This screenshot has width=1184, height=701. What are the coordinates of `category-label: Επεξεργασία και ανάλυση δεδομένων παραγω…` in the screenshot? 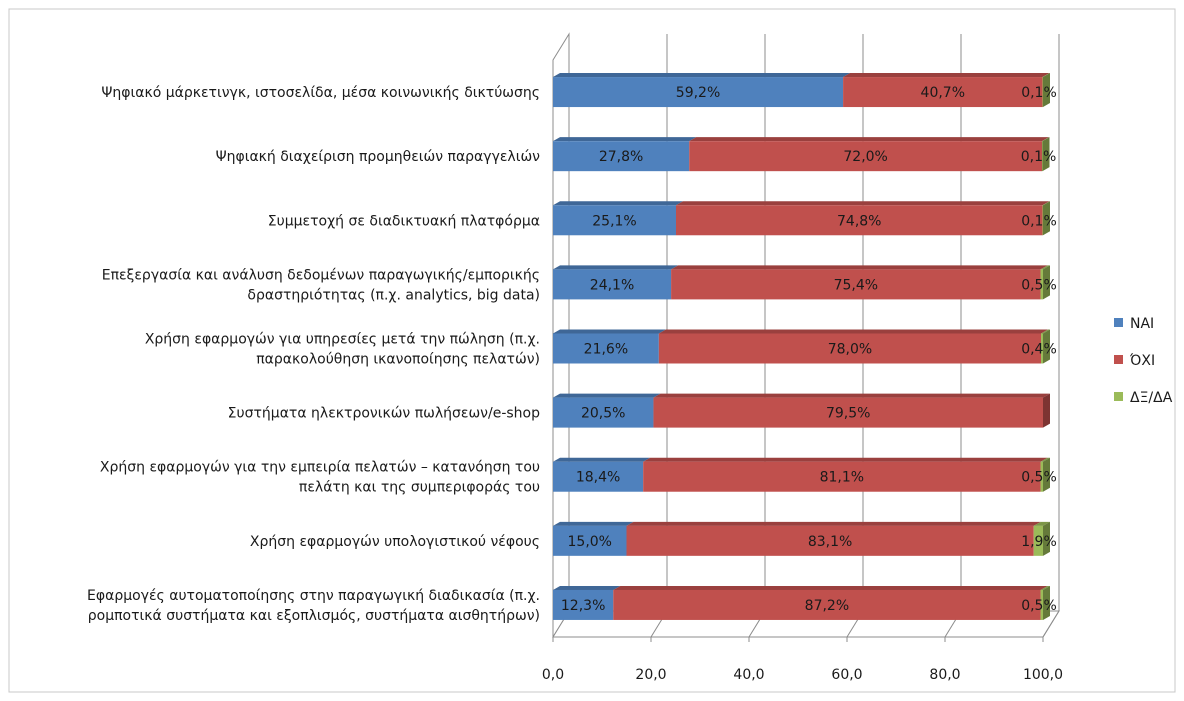 It's located at (321, 275).